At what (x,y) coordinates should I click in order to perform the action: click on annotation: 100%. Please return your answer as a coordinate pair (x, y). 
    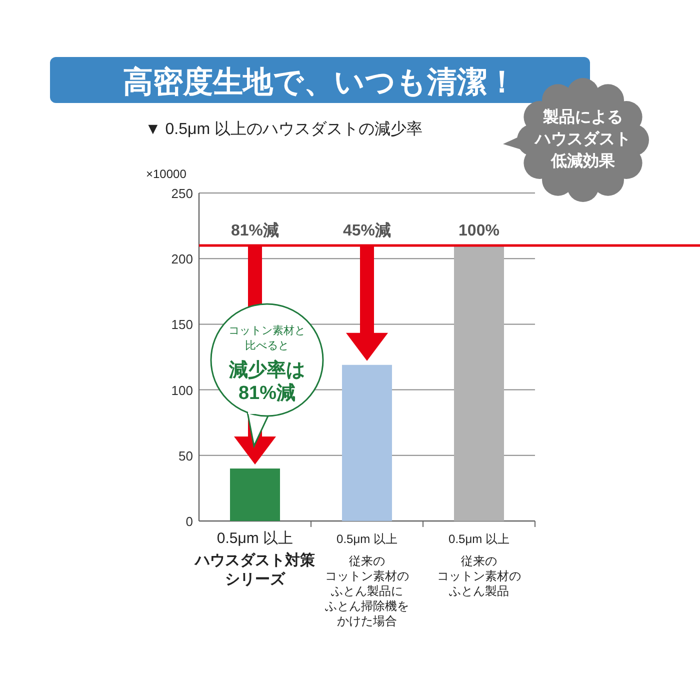
    Looking at the image, I should click on (479, 231).